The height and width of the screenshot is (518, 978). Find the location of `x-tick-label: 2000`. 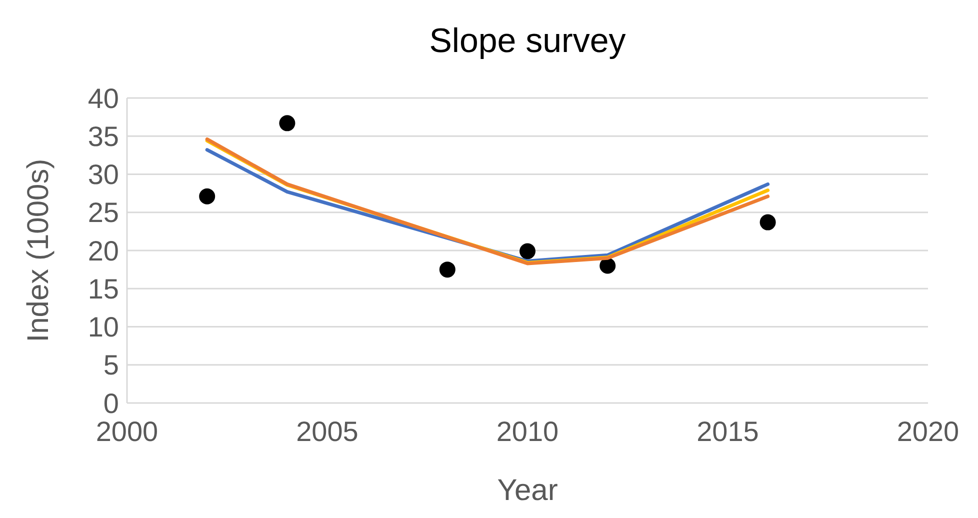

x-tick-label: 2000 is located at coordinates (127, 431).